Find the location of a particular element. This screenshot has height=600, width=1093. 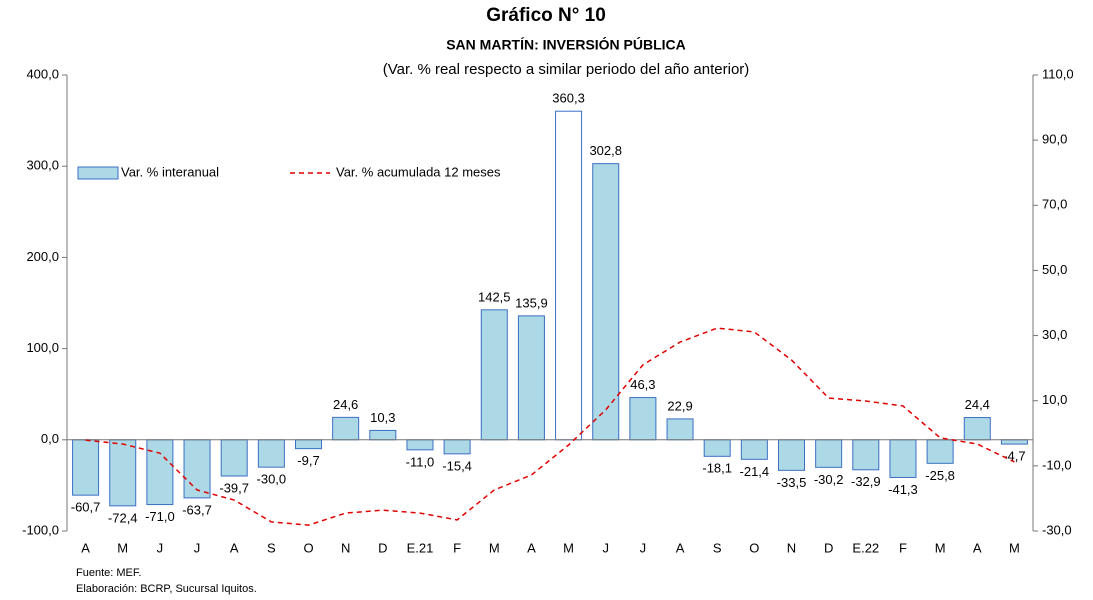

y-tick-label: 100,0 is located at coordinates (42, 347).